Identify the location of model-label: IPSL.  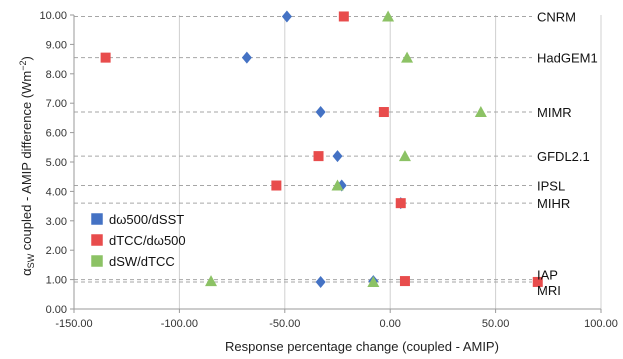
(551, 186).